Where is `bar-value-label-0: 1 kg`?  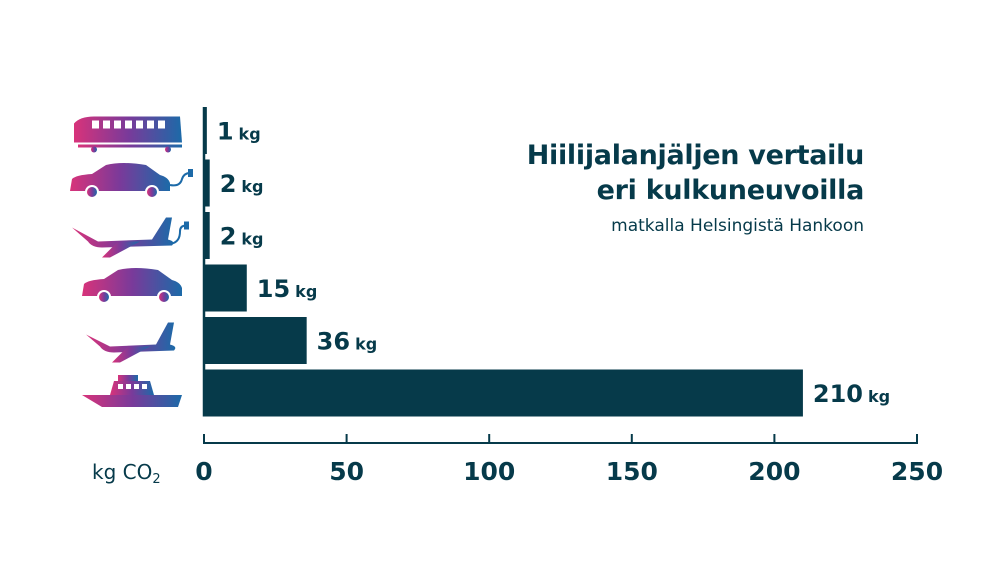
bar-value-label-0: 1 kg is located at coordinates (239, 132).